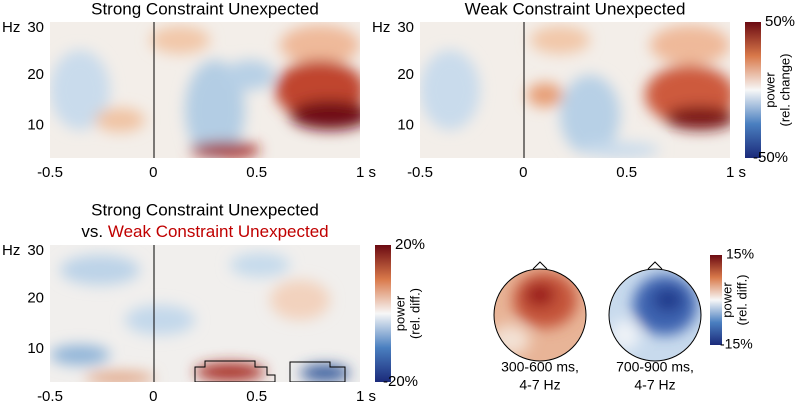 This screenshot has width=800, height=402. I want to click on panel-title: Weak Constraint Unexpected, so click(575, 9).